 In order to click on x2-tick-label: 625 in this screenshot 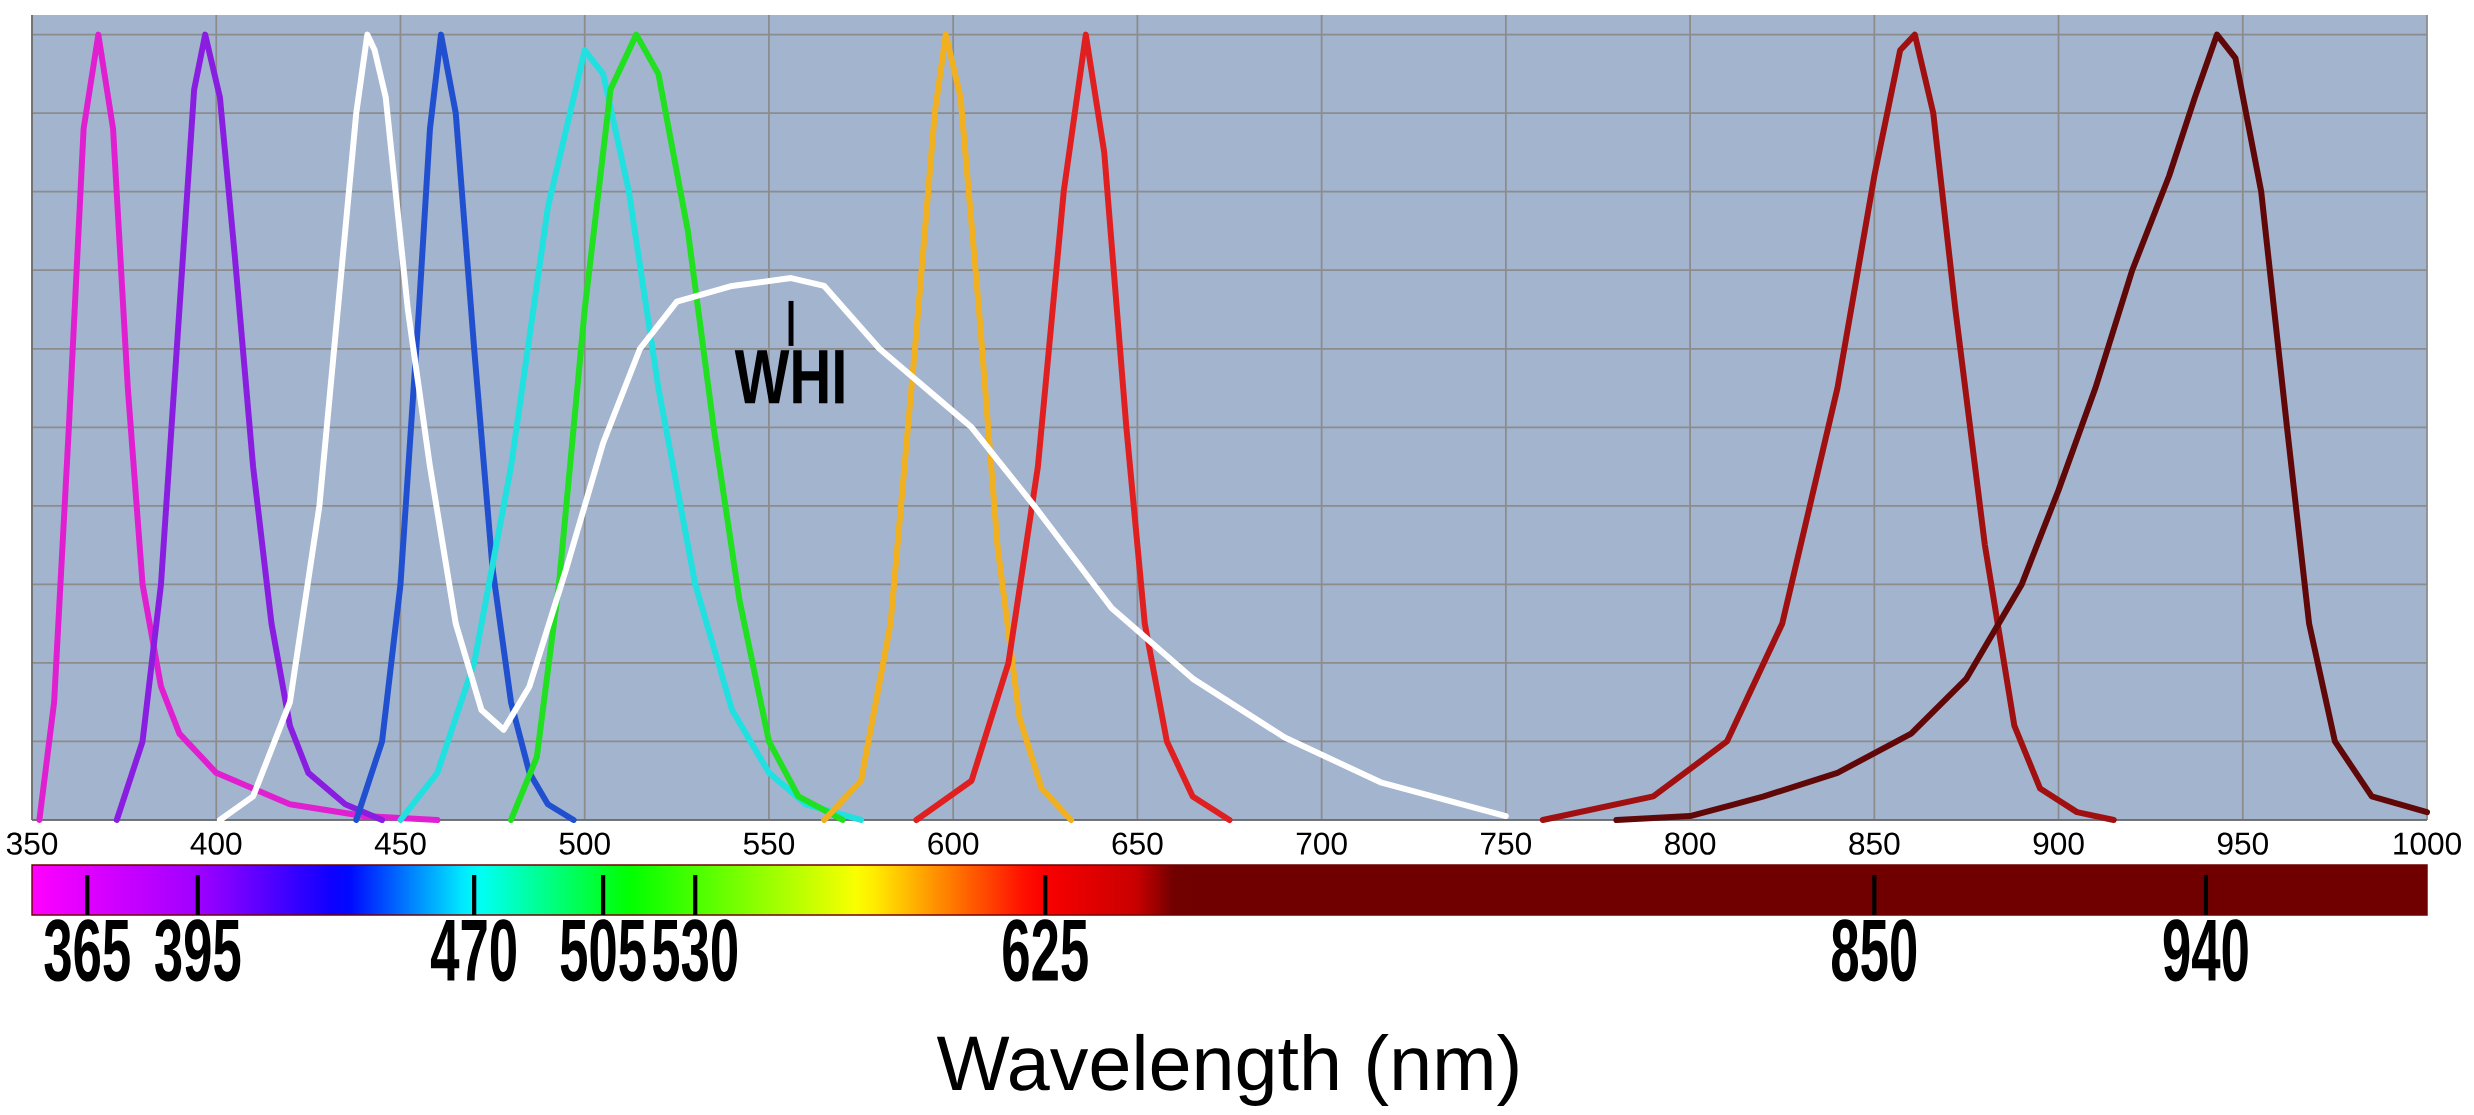, I will do `click(1045, 950)`.